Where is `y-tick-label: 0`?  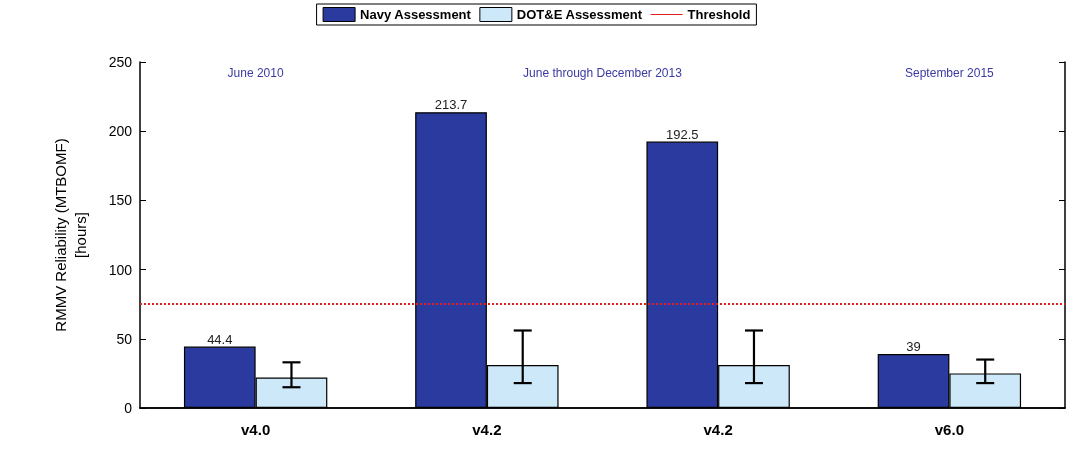
y-tick-label: 0 is located at coordinates (128, 408).